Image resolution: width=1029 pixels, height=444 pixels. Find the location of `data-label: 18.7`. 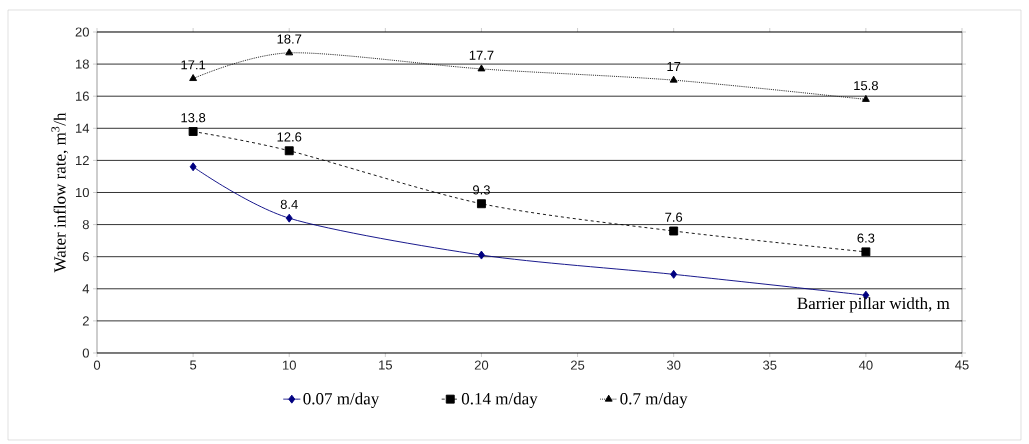

data-label: 18.7 is located at coordinates (289, 39).